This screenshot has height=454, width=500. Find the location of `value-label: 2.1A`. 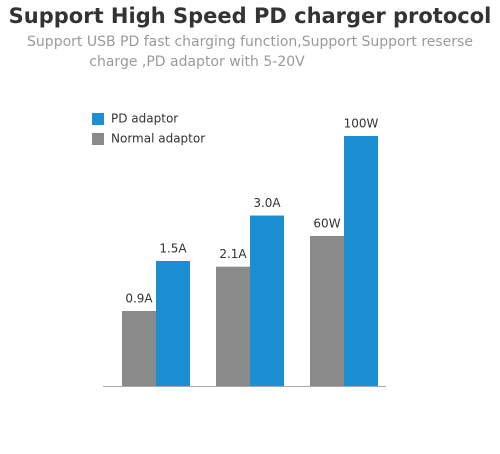

value-label: 2.1A is located at coordinates (233, 254).